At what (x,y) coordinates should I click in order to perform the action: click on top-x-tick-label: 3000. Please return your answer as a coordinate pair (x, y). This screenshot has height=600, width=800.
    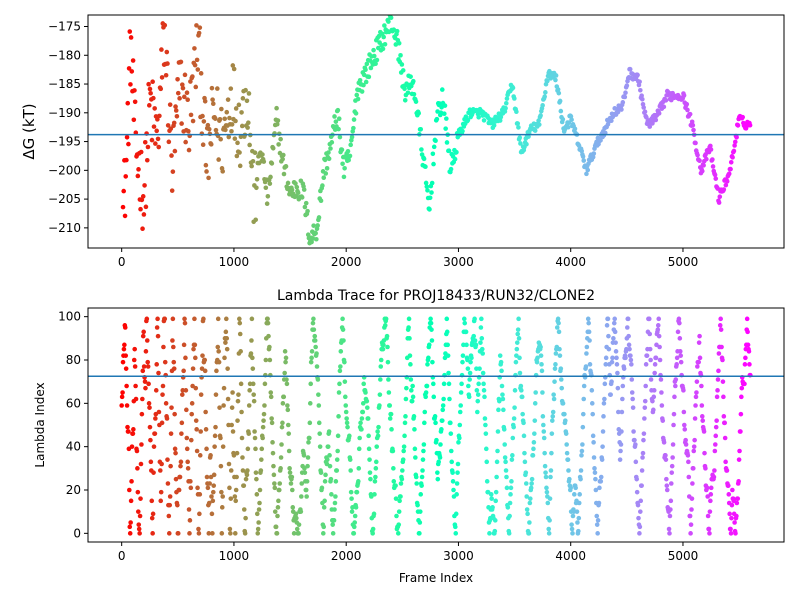
    Looking at the image, I should click on (458, 262).